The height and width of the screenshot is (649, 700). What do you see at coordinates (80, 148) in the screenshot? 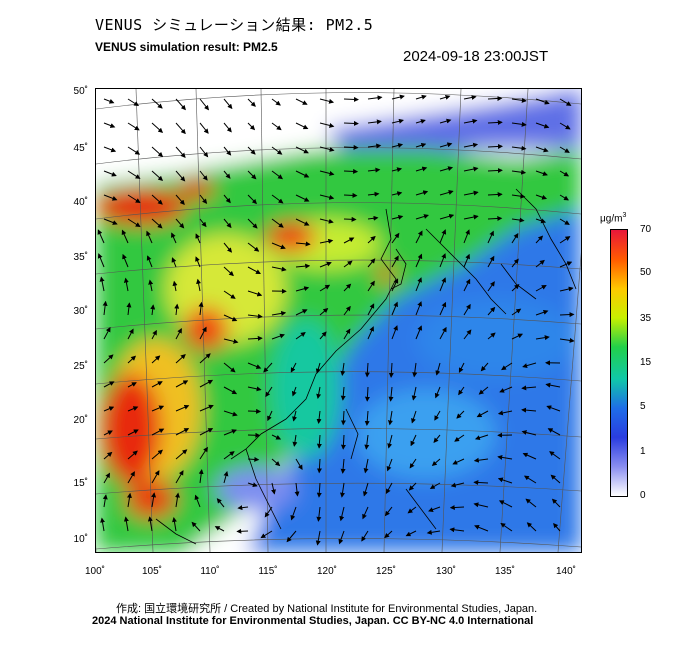
I see `lat-label: 45˚` at bounding box center [80, 148].